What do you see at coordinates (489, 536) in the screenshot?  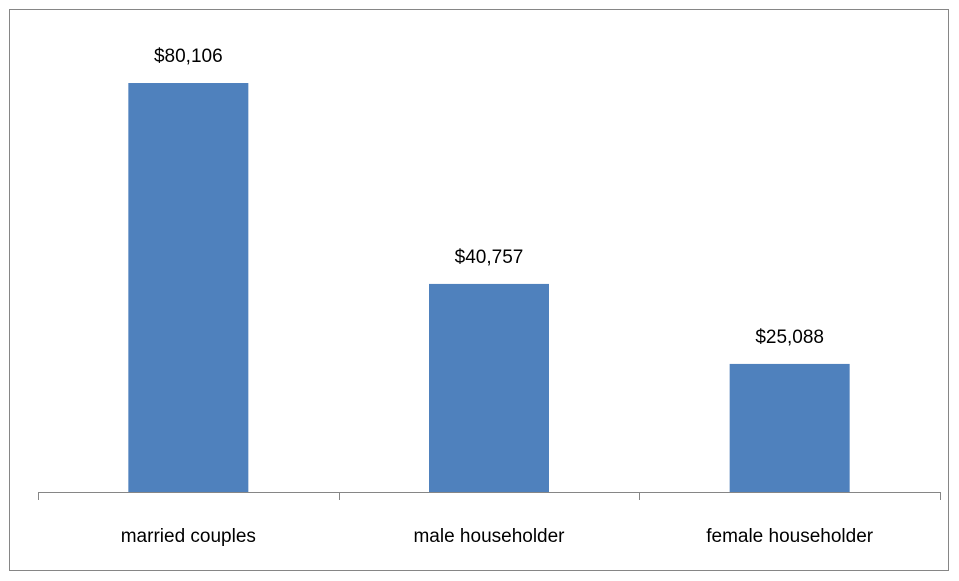 I see `x-tick-label: male householder` at bounding box center [489, 536].